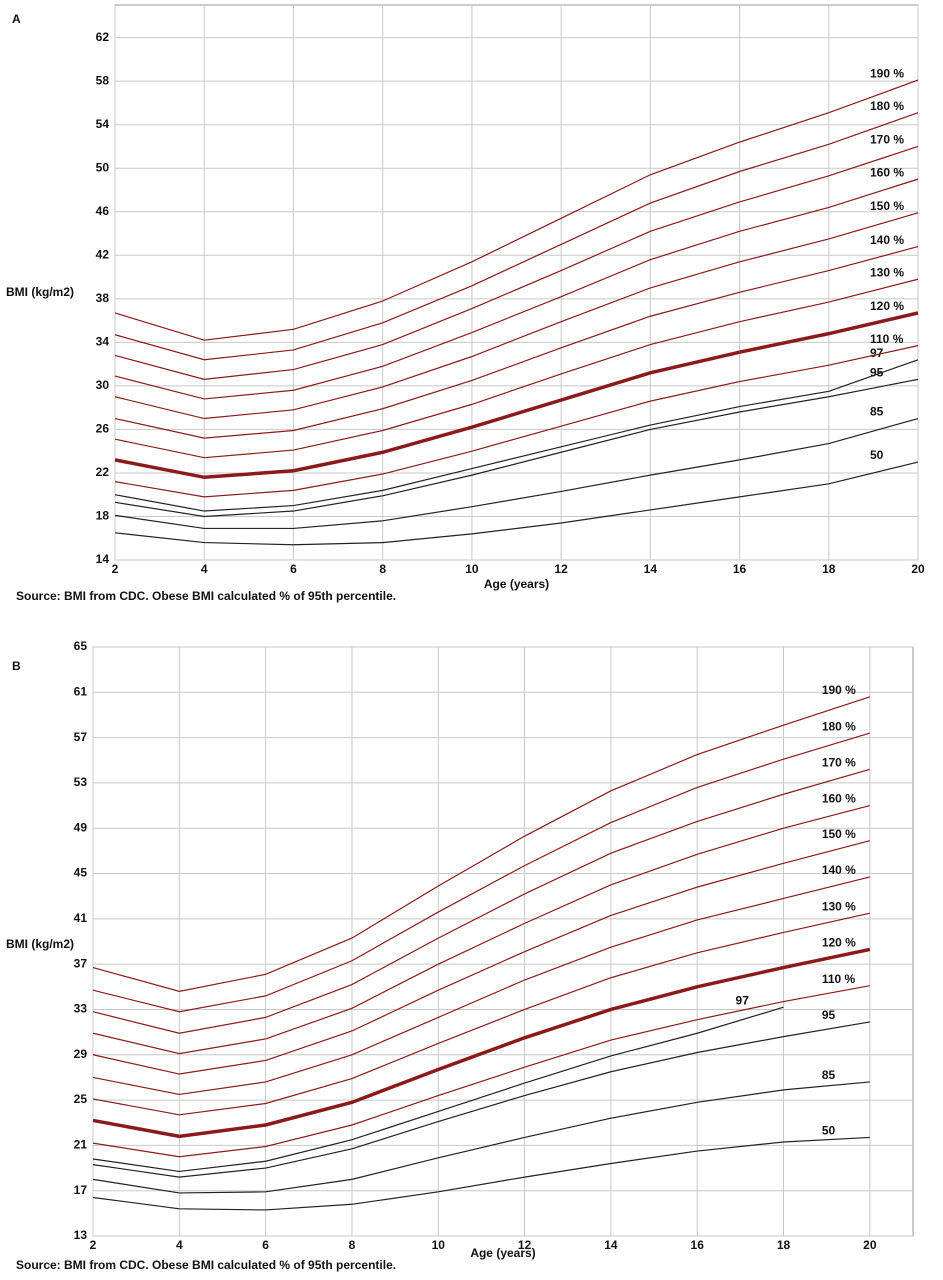 Image resolution: width=943 pixels, height=1280 pixels. Describe the element at coordinates (103, 385) in the screenshot. I see `y-tick-label: 30` at that location.